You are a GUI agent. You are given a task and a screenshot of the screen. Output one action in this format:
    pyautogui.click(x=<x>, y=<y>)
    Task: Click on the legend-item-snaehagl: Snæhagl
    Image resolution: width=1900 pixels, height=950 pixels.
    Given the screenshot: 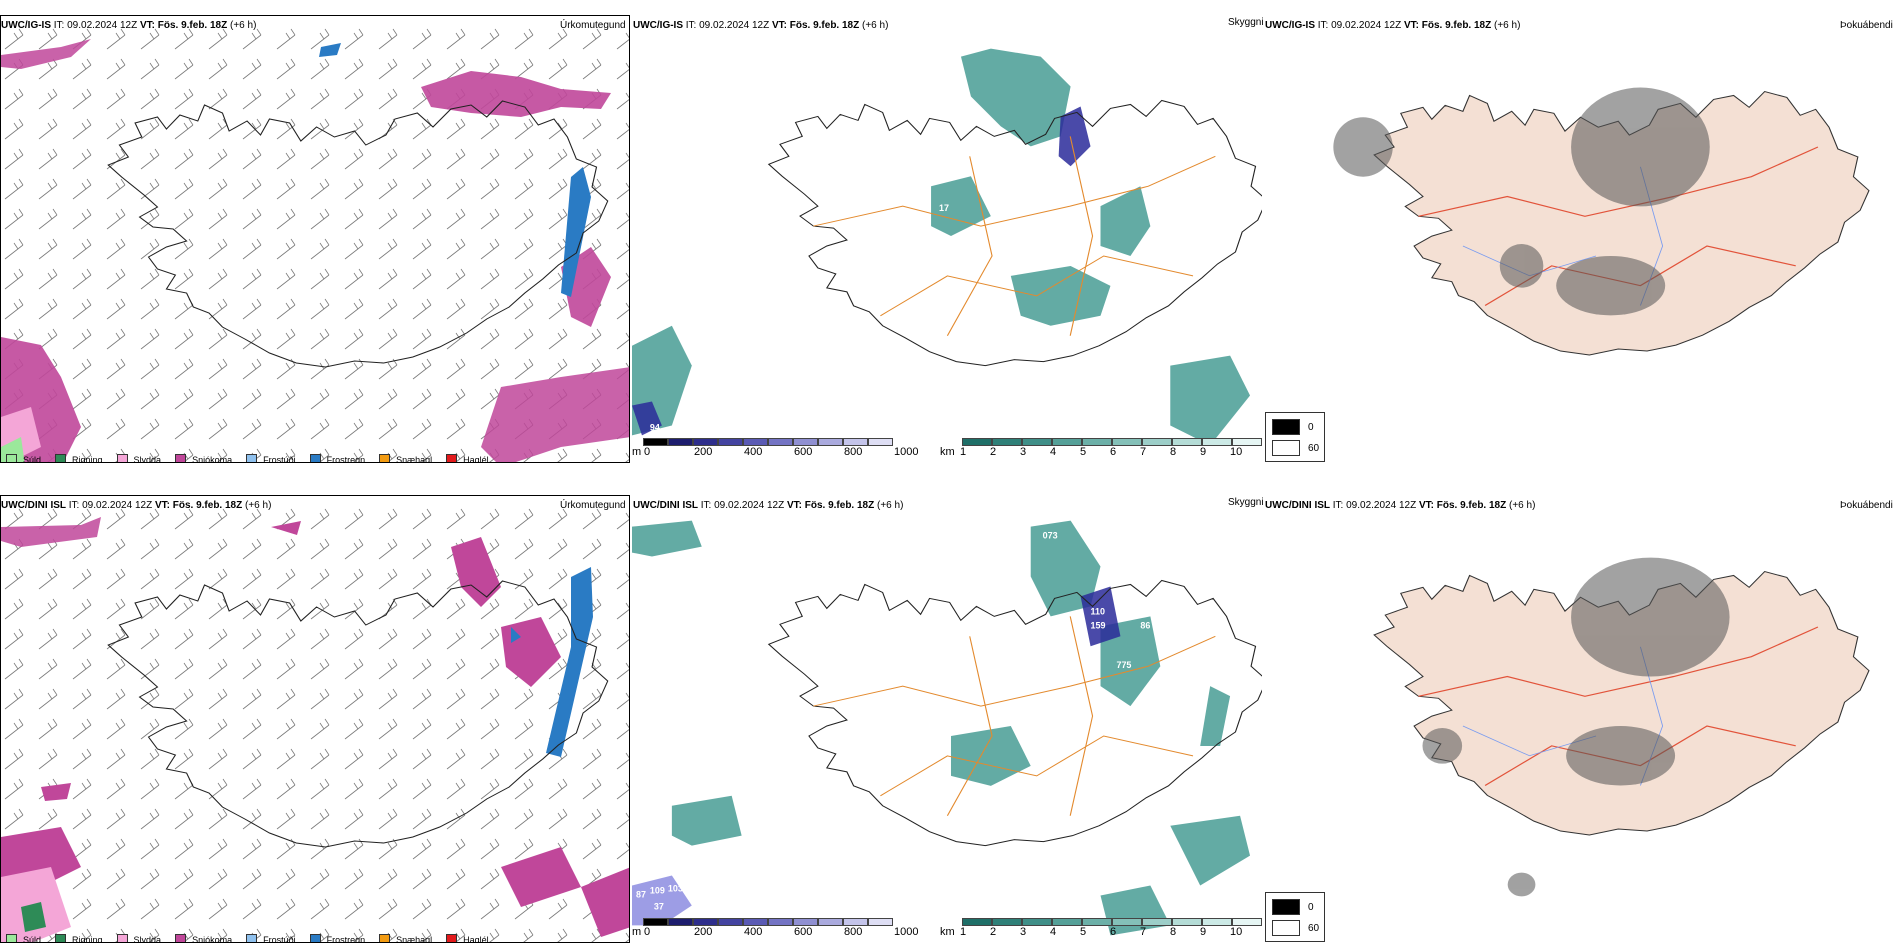 What is the action you would take?
    pyautogui.click(x=405, y=458)
    